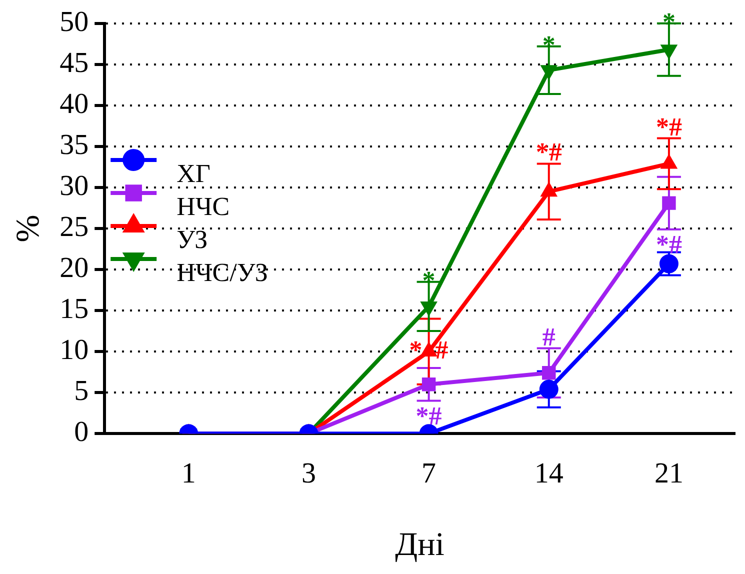 The height and width of the screenshot is (574, 745). What do you see at coordinates (549, 337) in the screenshot?
I see `annotation: #` at bounding box center [549, 337].